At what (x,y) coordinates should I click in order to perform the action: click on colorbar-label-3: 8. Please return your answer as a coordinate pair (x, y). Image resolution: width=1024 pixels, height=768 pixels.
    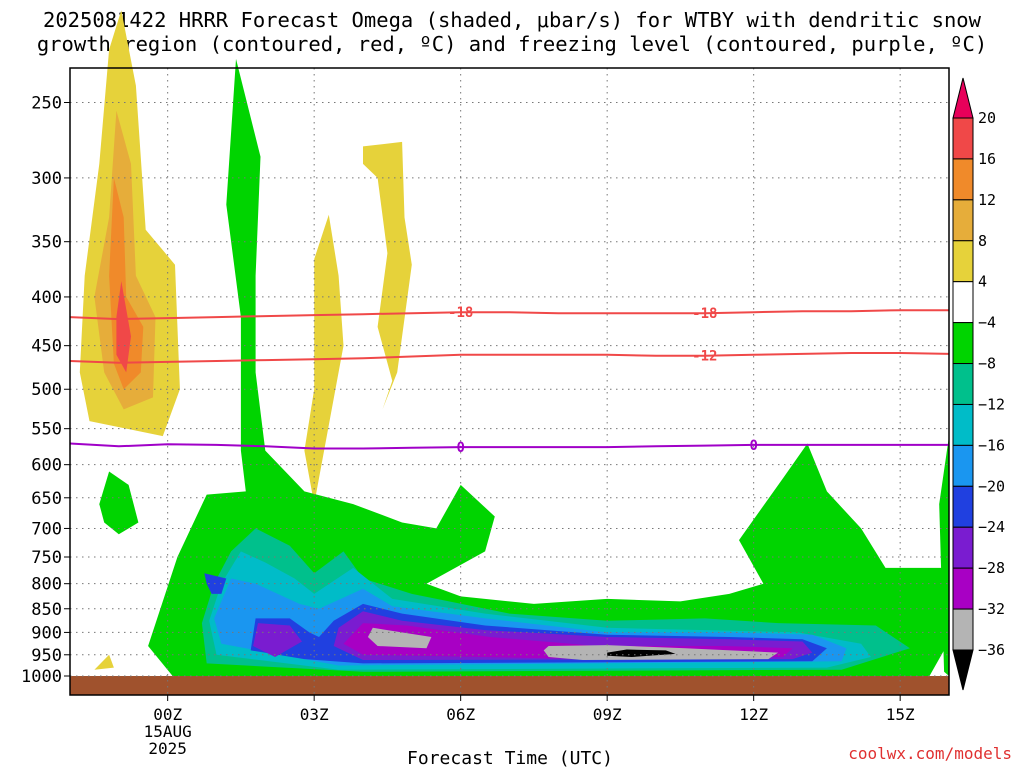
    Looking at the image, I should click on (982, 241).